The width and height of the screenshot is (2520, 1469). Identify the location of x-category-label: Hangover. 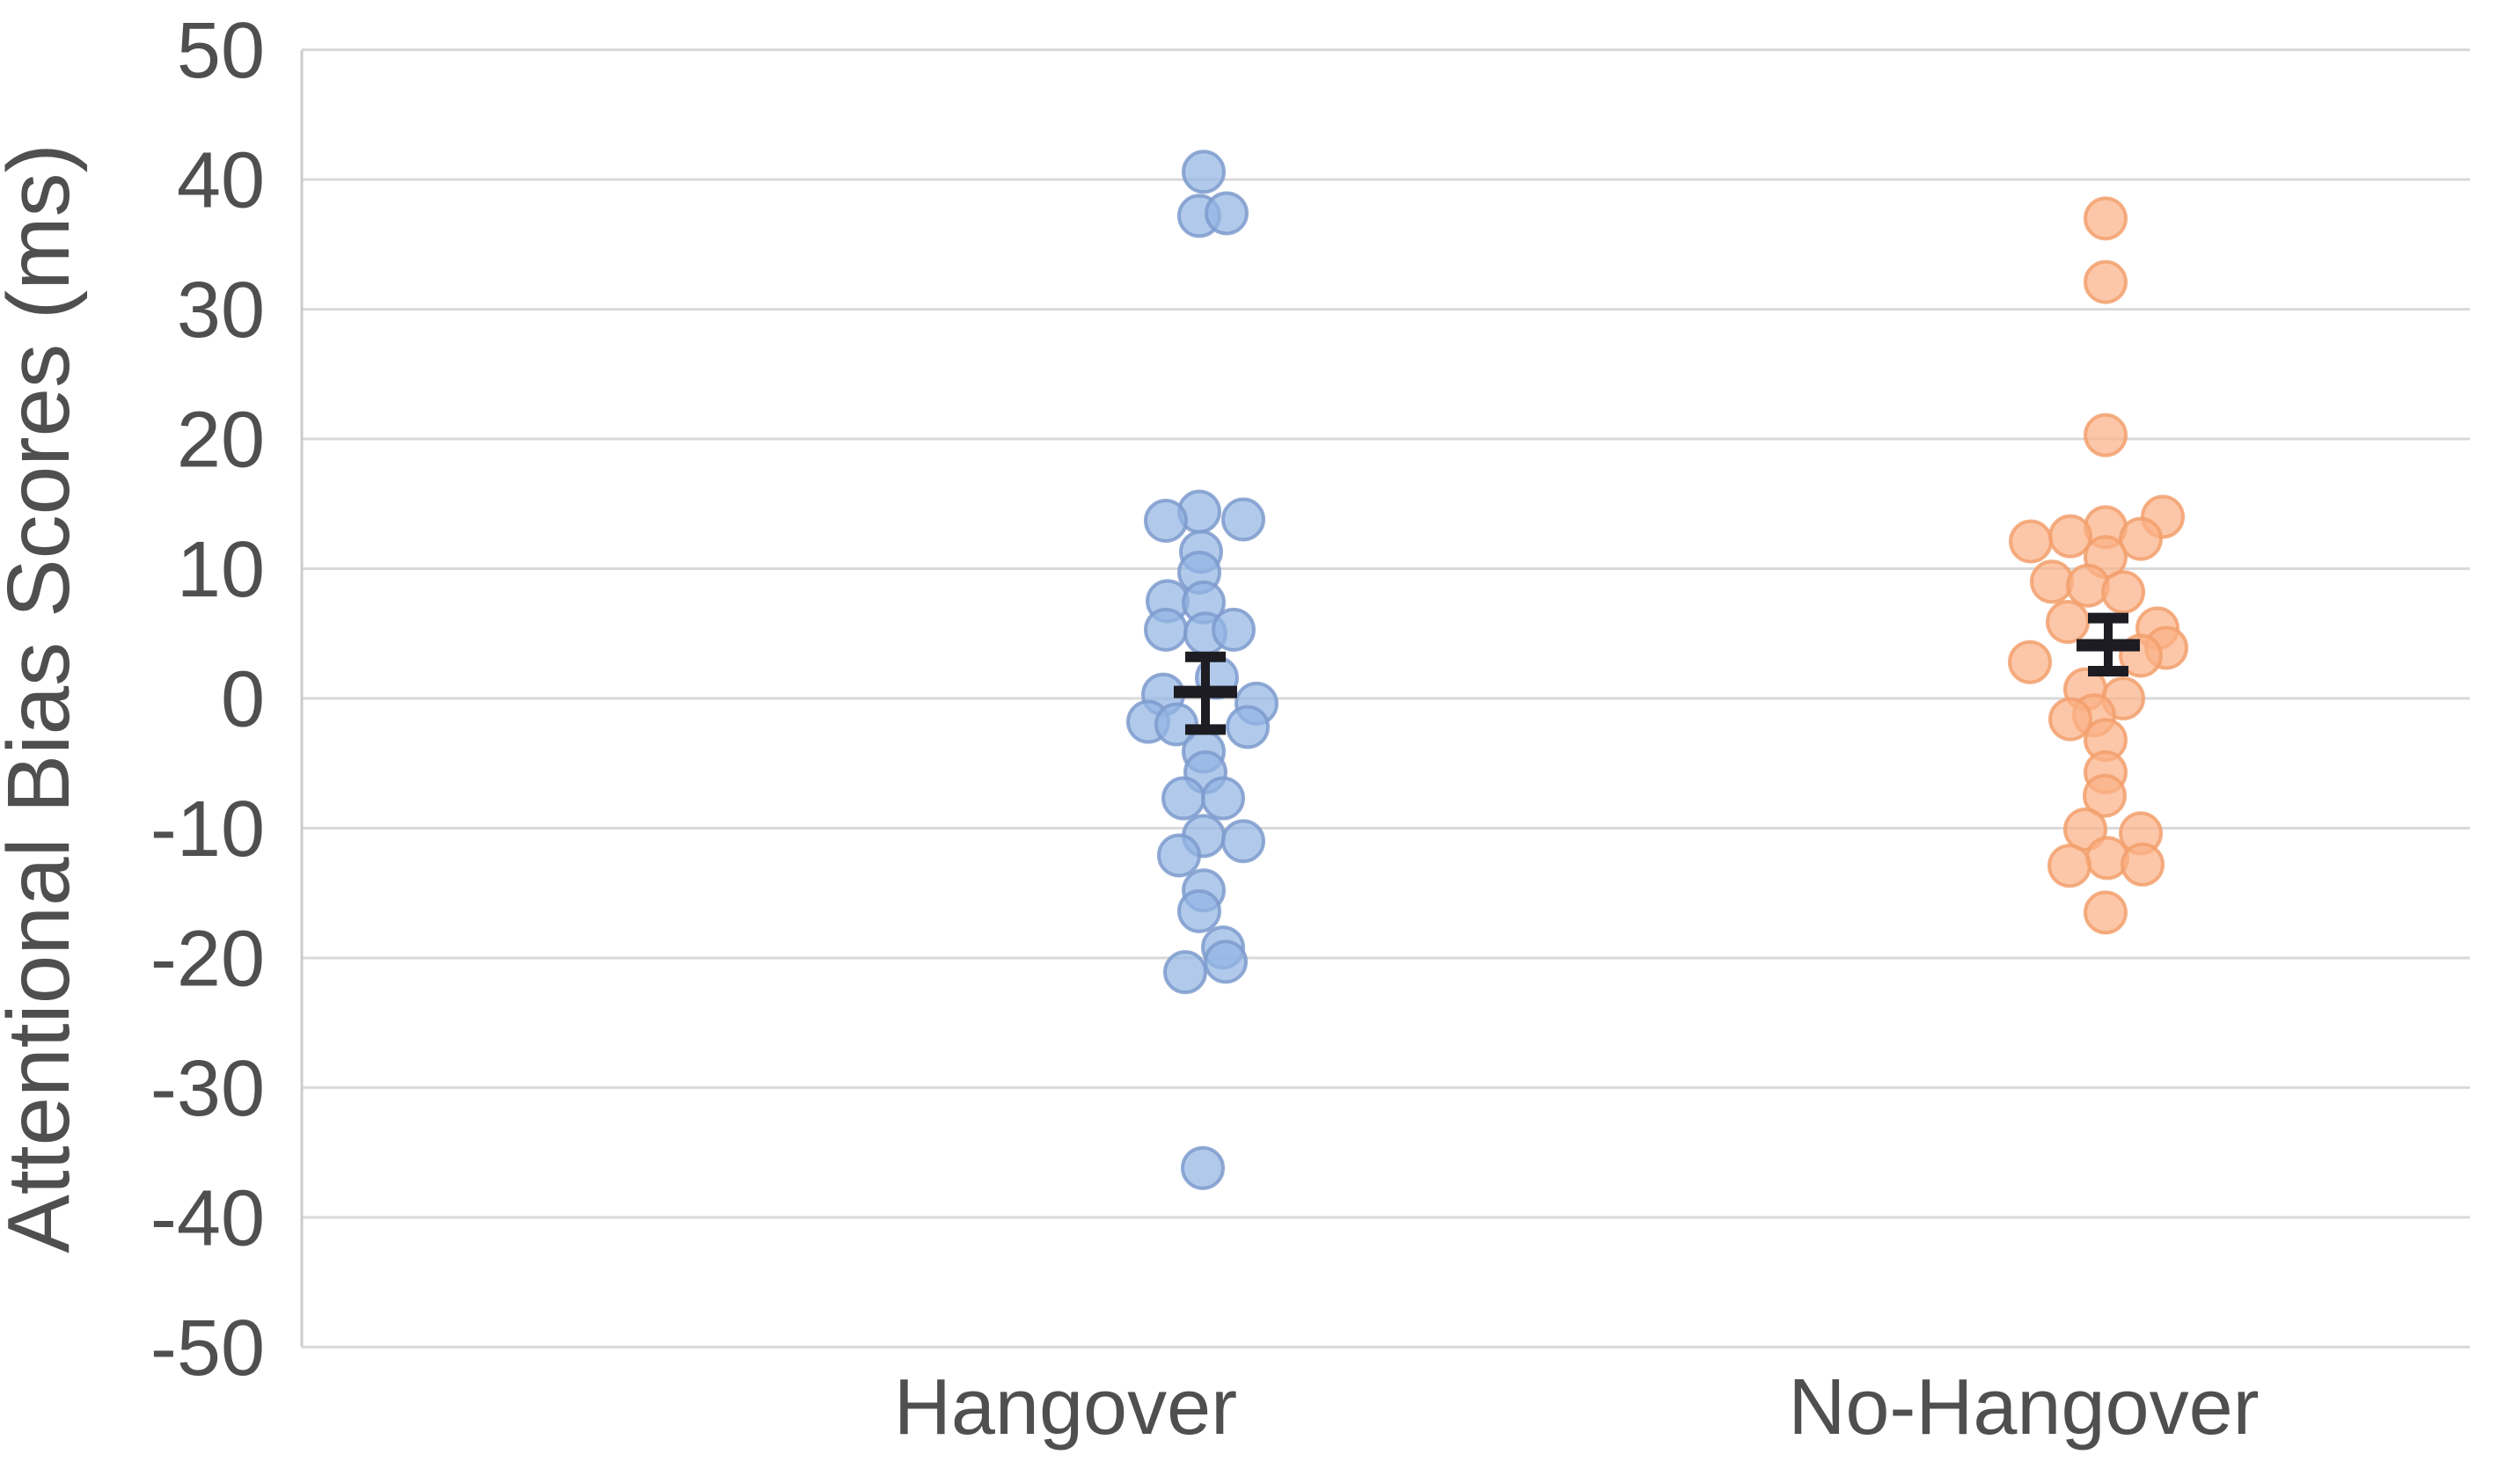
(1065, 1407).